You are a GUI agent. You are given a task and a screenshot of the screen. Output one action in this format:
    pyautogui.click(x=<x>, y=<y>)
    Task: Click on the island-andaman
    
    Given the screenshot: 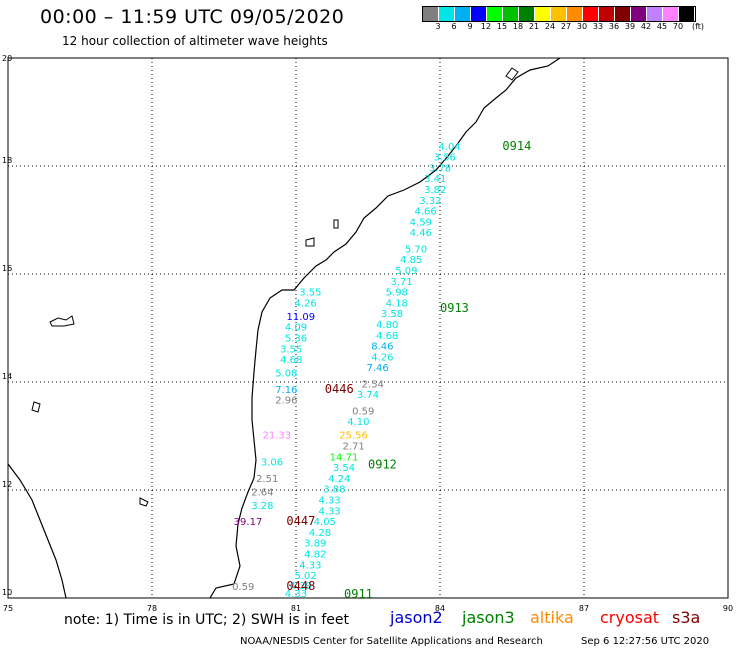 What is the action you would take?
    pyautogui.click(x=62, y=321)
    